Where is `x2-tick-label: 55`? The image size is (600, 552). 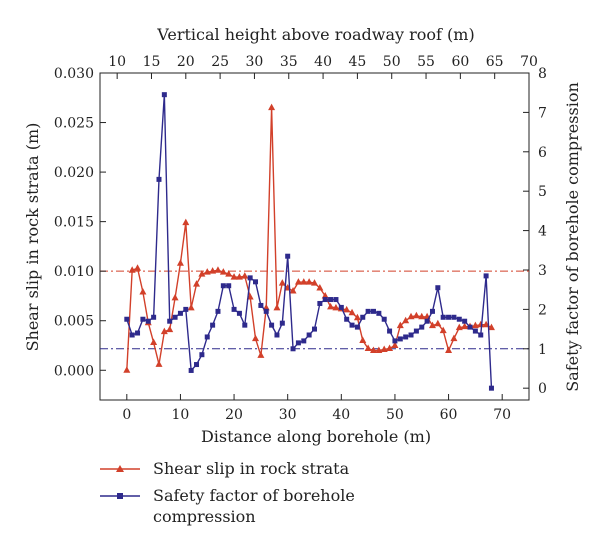 x2-tick-label: 55 is located at coordinates (426, 62).